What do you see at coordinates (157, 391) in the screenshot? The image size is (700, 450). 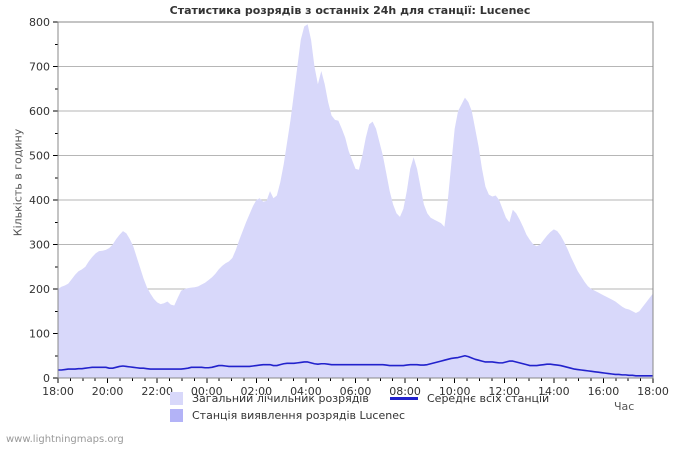 I see `svg-text: 22:00` at bounding box center [157, 391].